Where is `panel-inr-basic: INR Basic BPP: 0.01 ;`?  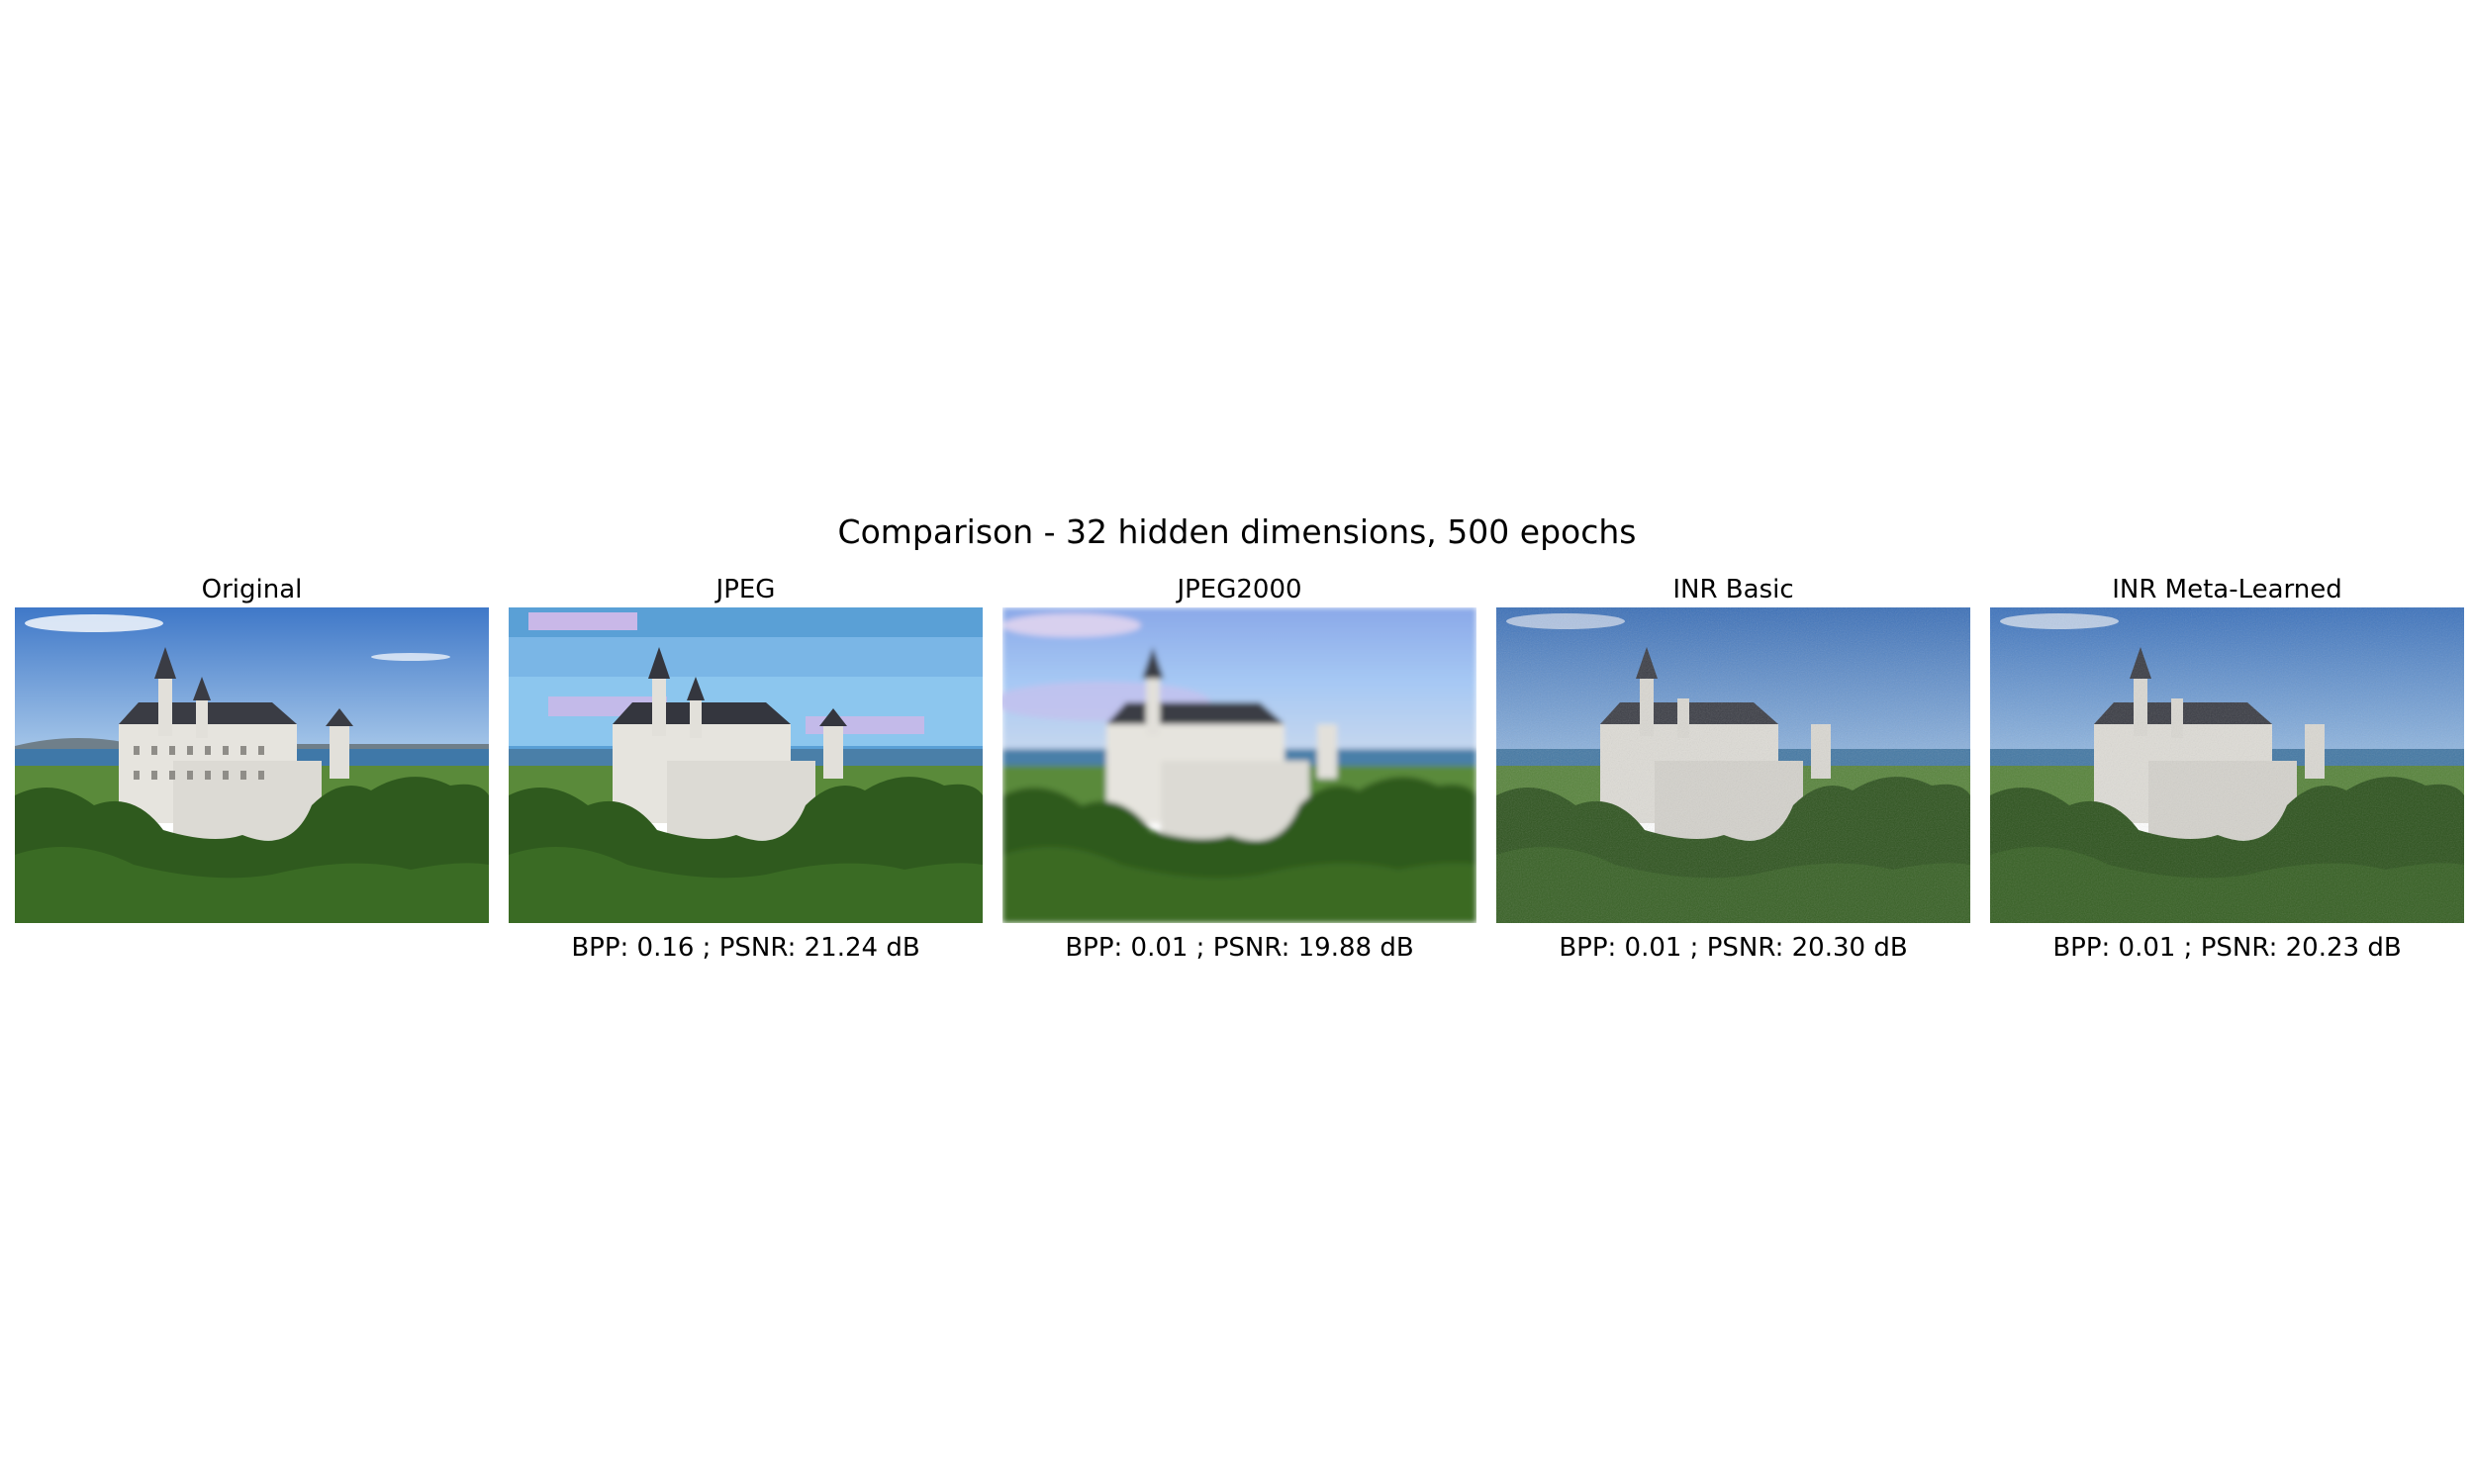 panel-inr-basic: INR Basic BPP: 0.01 ; is located at coordinates (1733, 768).